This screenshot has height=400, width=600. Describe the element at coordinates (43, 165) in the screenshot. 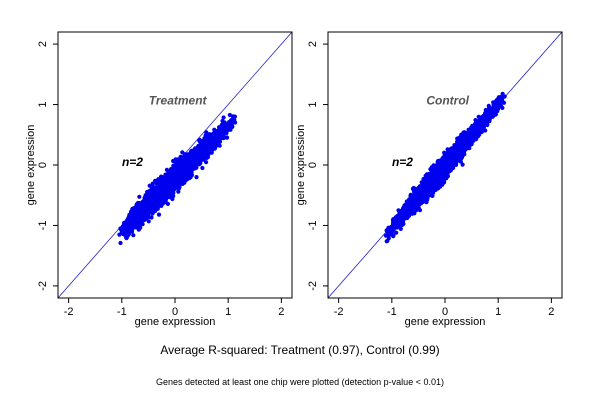

I see `y-tick-label: 0` at that location.